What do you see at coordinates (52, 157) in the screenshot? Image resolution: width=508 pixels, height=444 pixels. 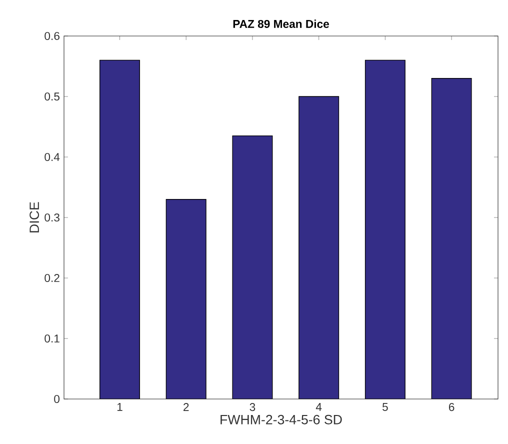 I see `y-tick-label: 0.4` at bounding box center [52, 157].